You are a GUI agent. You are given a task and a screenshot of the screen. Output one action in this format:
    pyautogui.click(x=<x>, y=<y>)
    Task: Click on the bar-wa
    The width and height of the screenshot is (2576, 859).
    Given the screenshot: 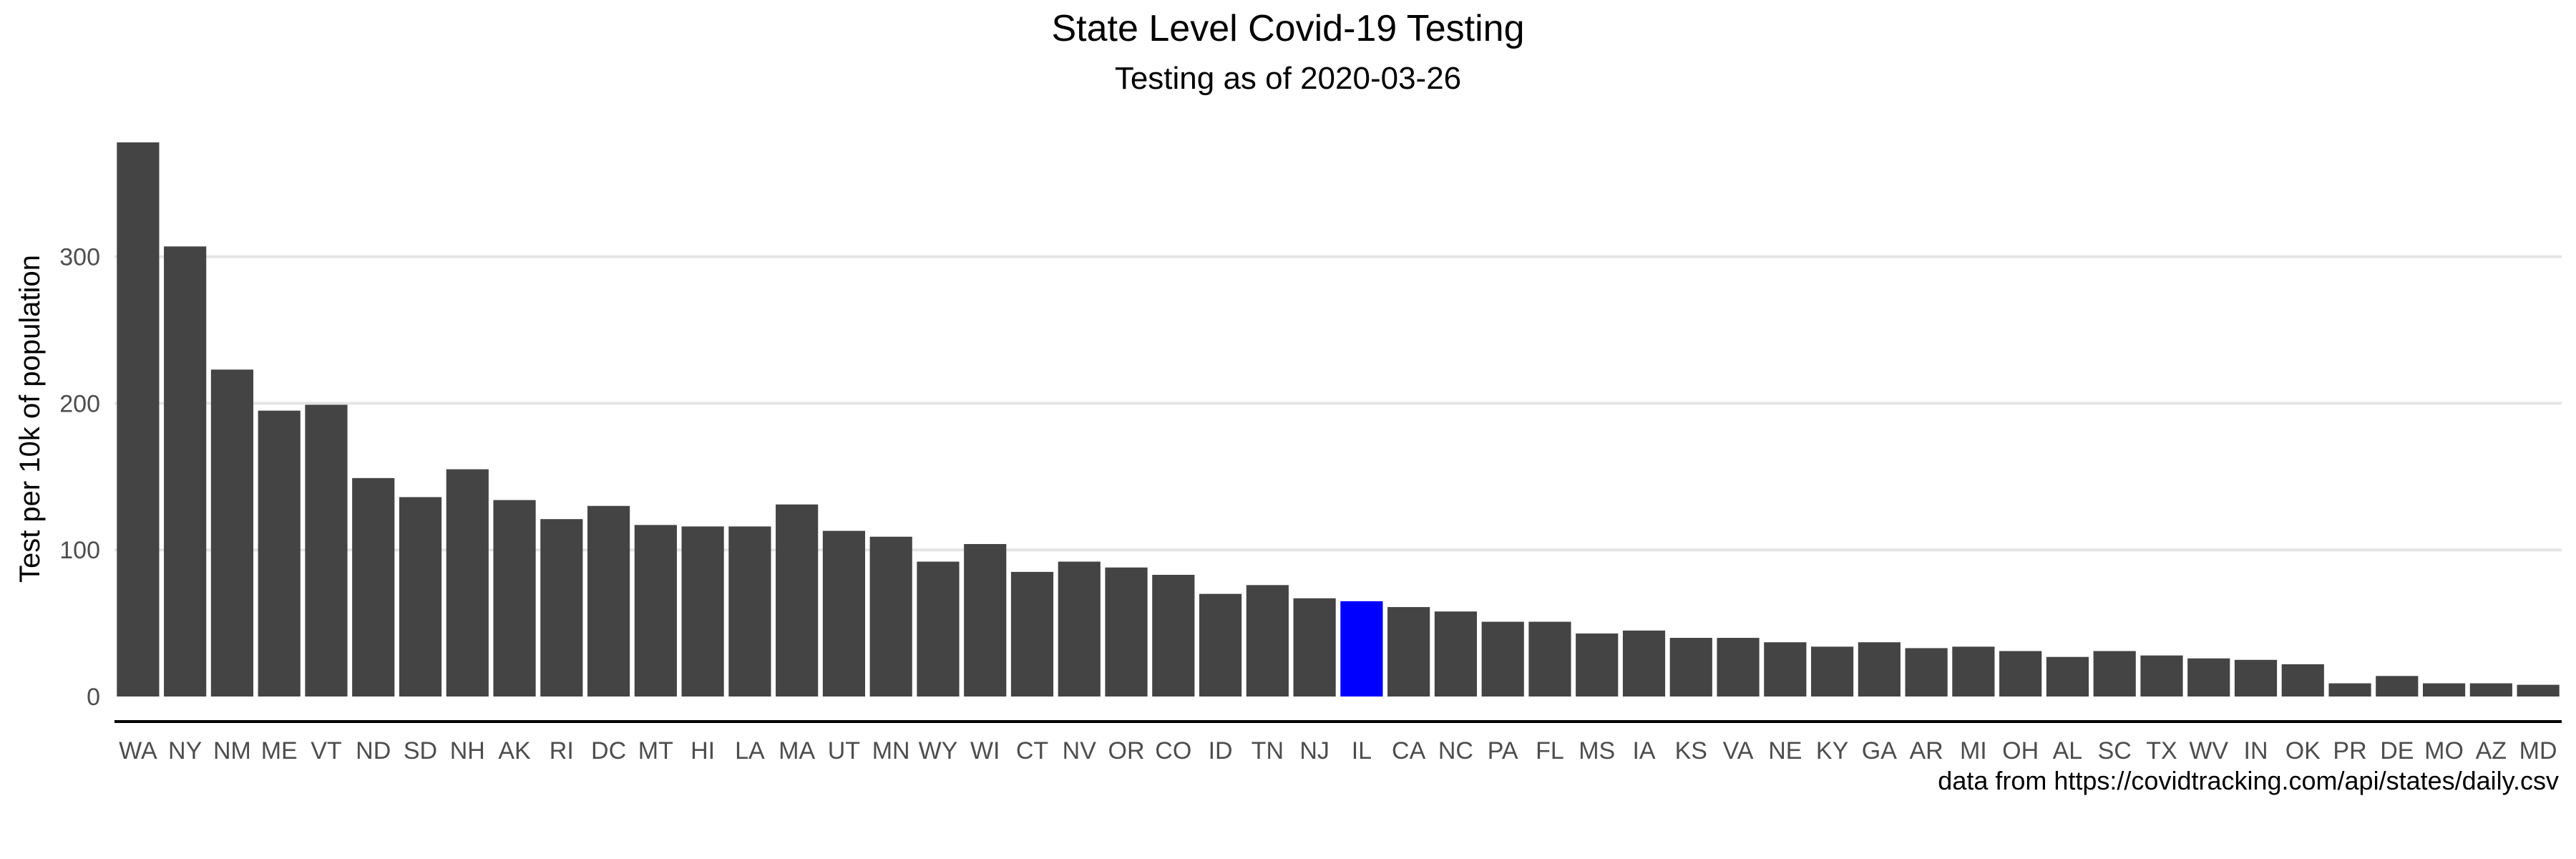 What is the action you would take?
    pyautogui.click(x=138, y=419)
    